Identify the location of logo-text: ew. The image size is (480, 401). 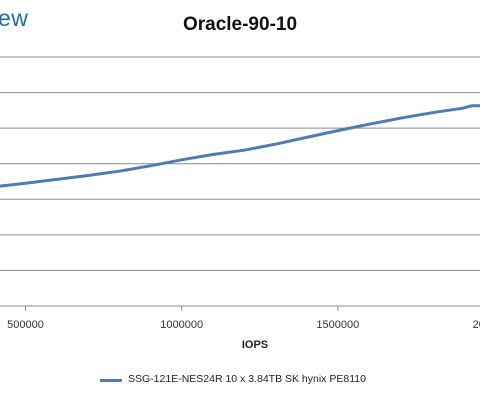
(14, 18).